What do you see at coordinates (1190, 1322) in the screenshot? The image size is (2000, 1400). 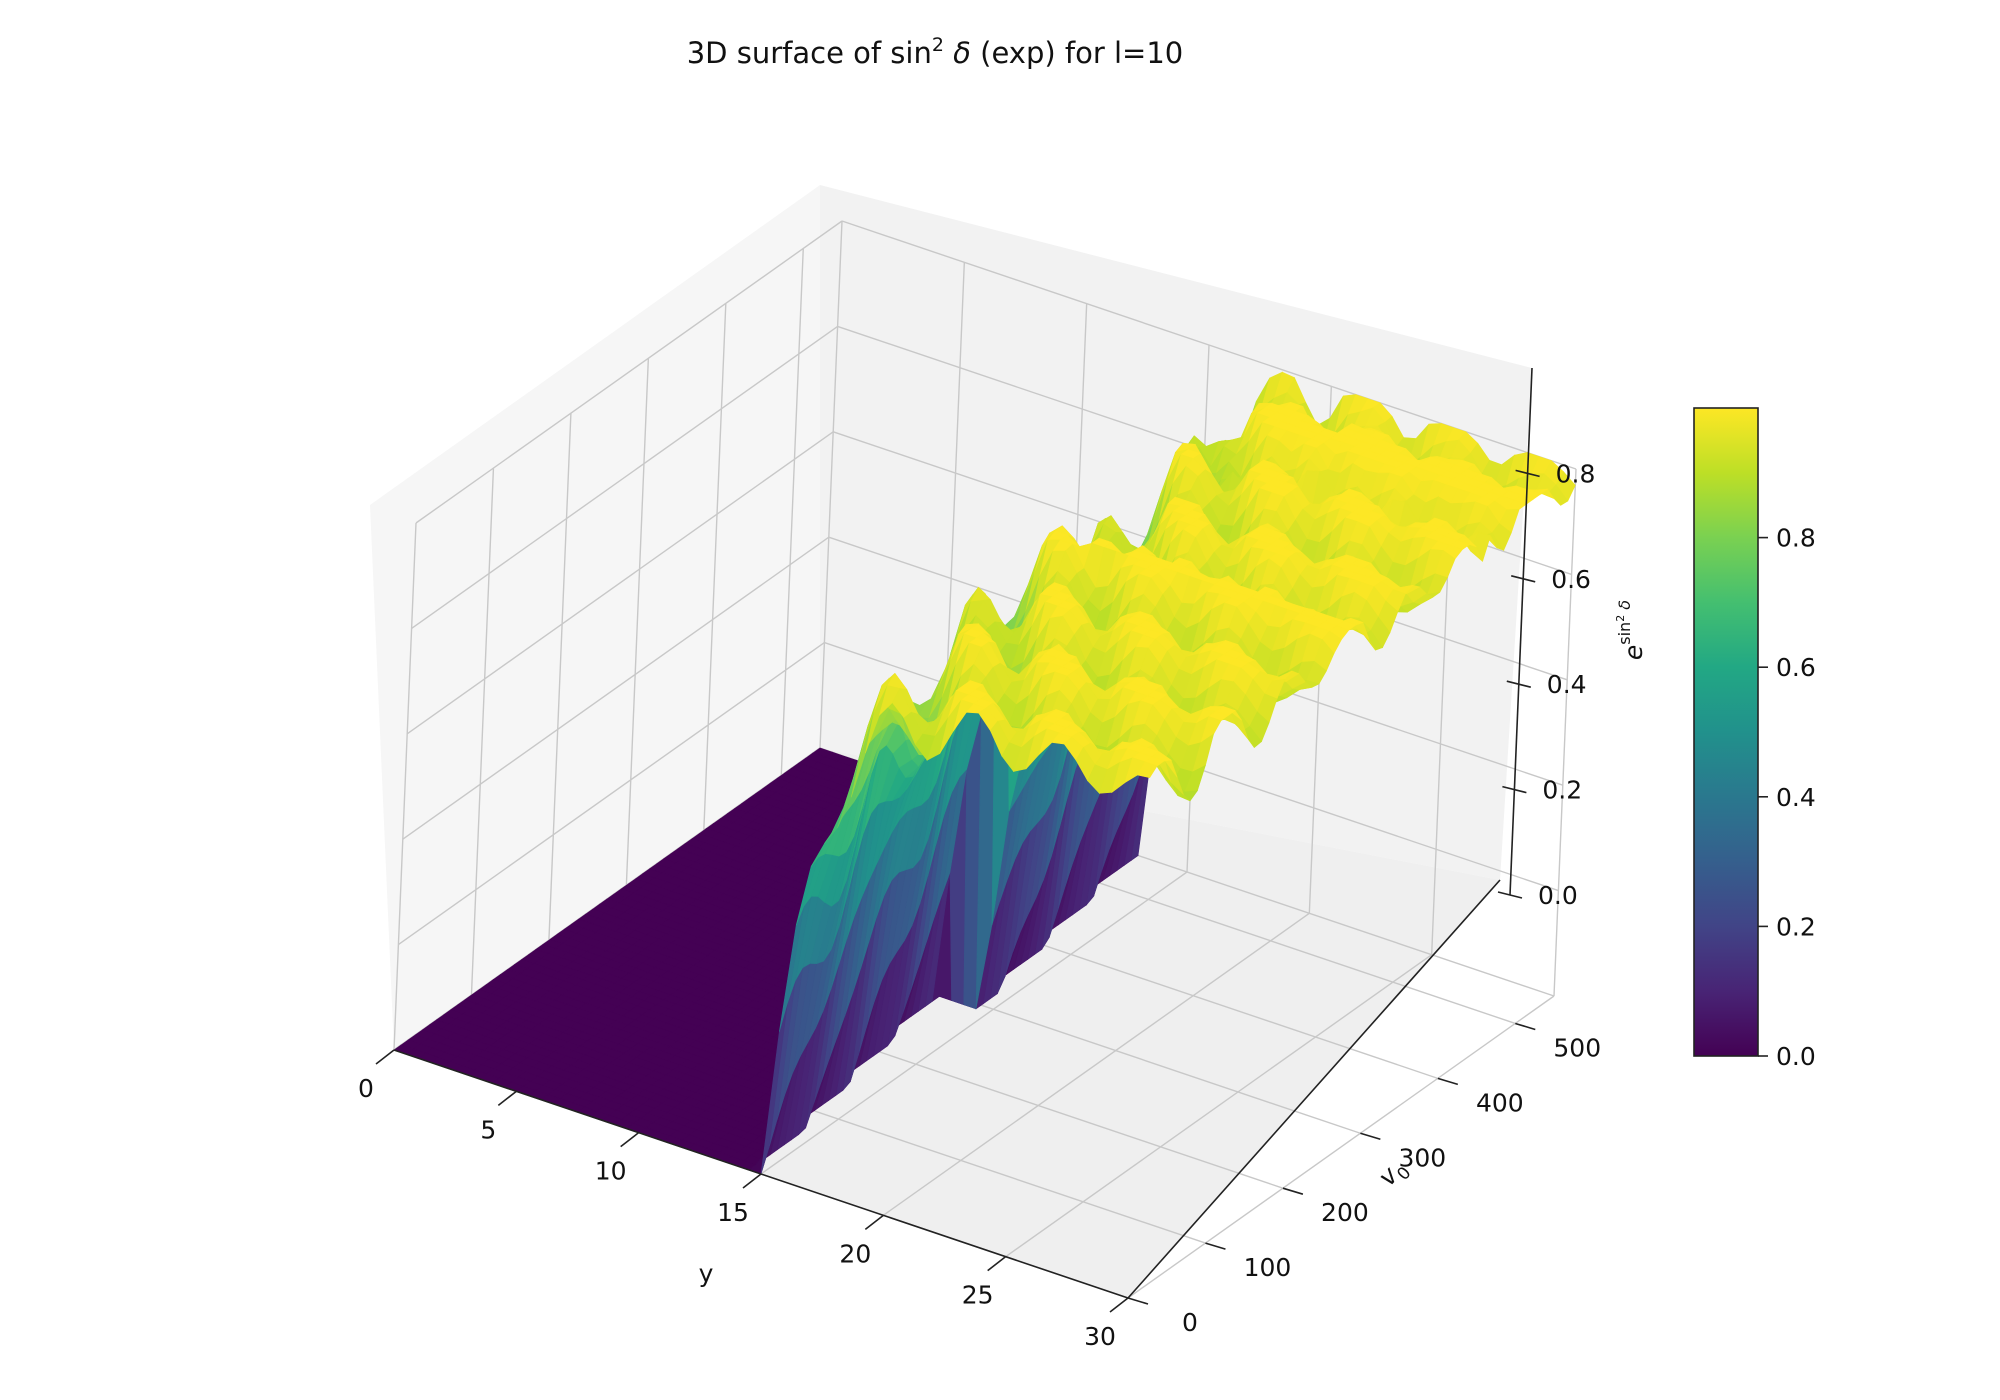 I see `v0-axis-tick-label: 0` at bounding box center [1190, 1322].